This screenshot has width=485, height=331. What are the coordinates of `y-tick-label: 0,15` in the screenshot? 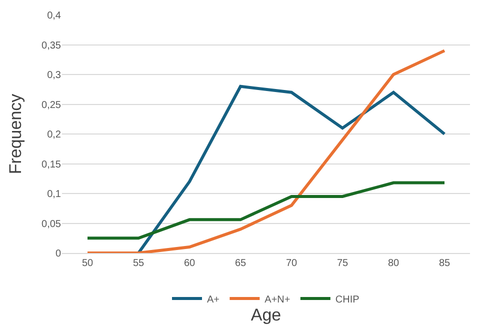 It's located at (52, 164).